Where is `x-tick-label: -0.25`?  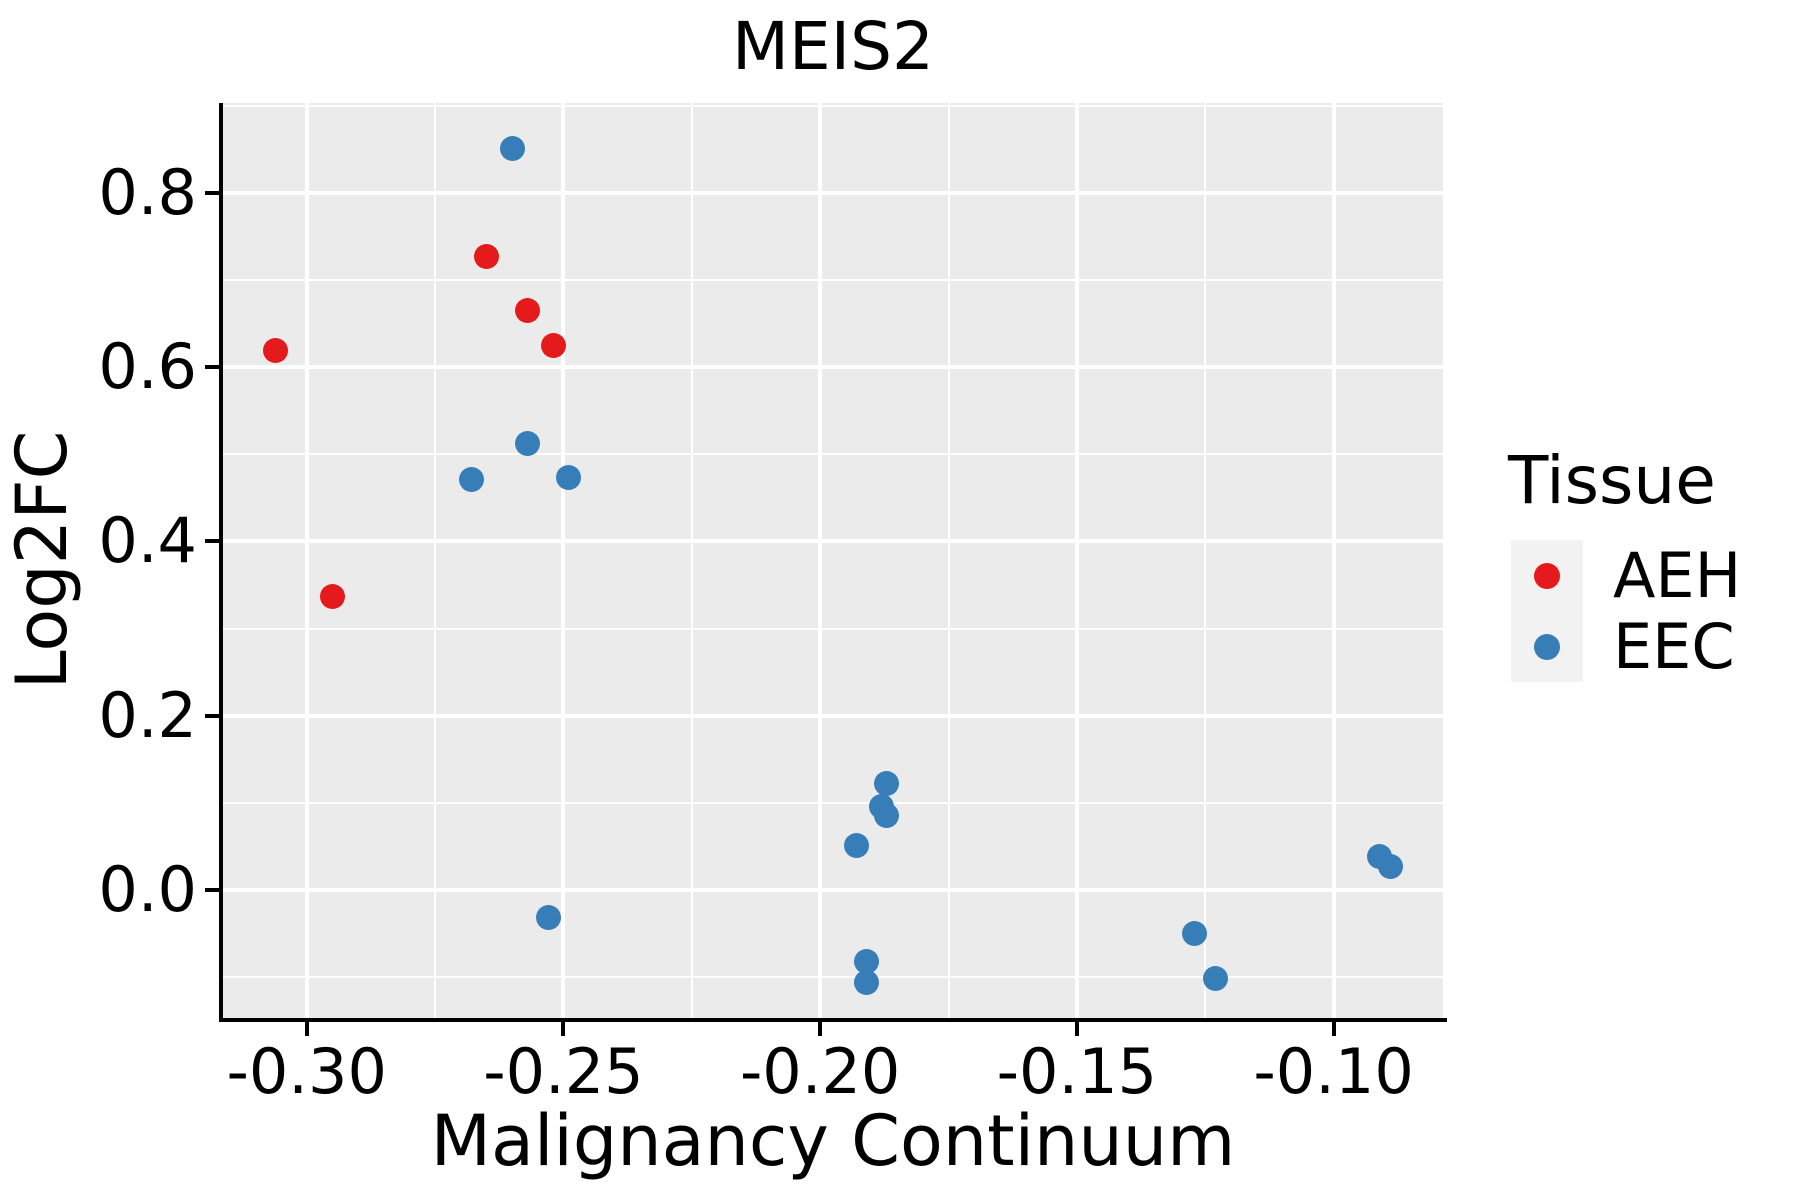
x-tick-label: -0.25 is located at coordinates (563, 1071).